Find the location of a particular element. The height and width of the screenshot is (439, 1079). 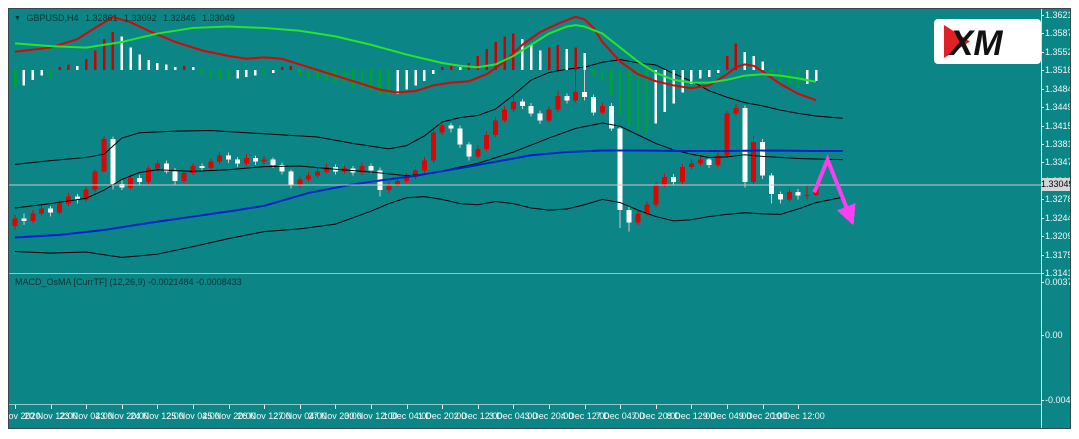

pane-separator is located at coordinates (525, 273).